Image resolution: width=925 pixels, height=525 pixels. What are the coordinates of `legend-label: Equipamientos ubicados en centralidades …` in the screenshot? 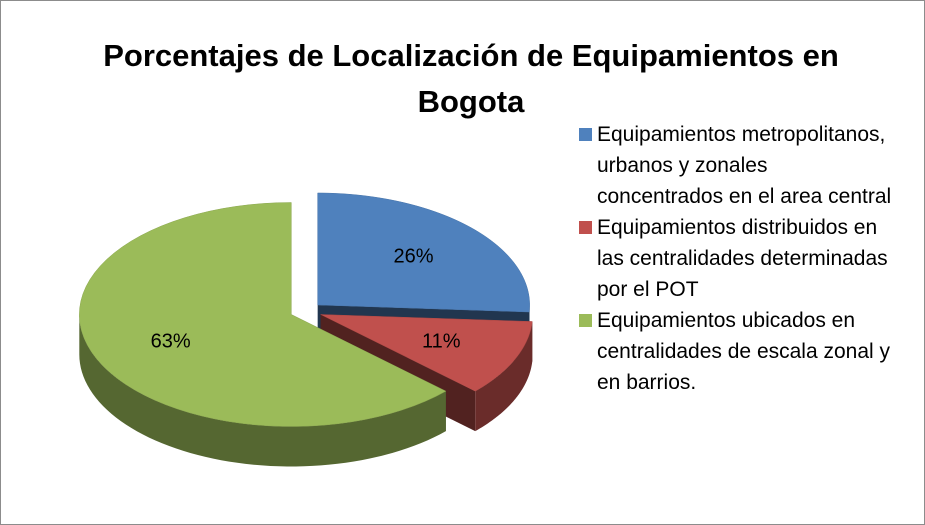 It's located at (744, 351).